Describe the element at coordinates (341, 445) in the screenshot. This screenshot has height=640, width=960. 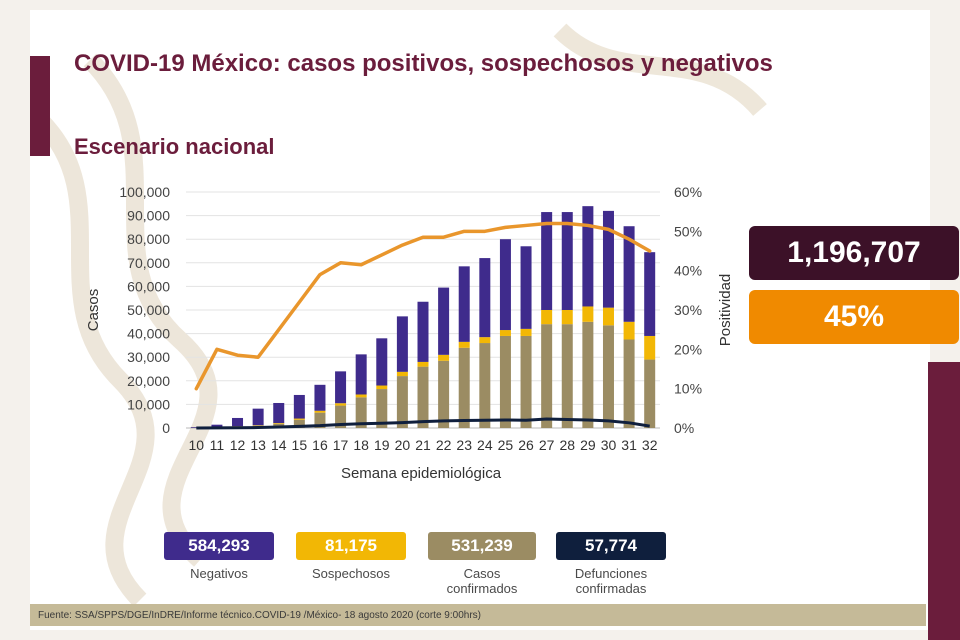
I see `x-tick-label: 17` at that location.